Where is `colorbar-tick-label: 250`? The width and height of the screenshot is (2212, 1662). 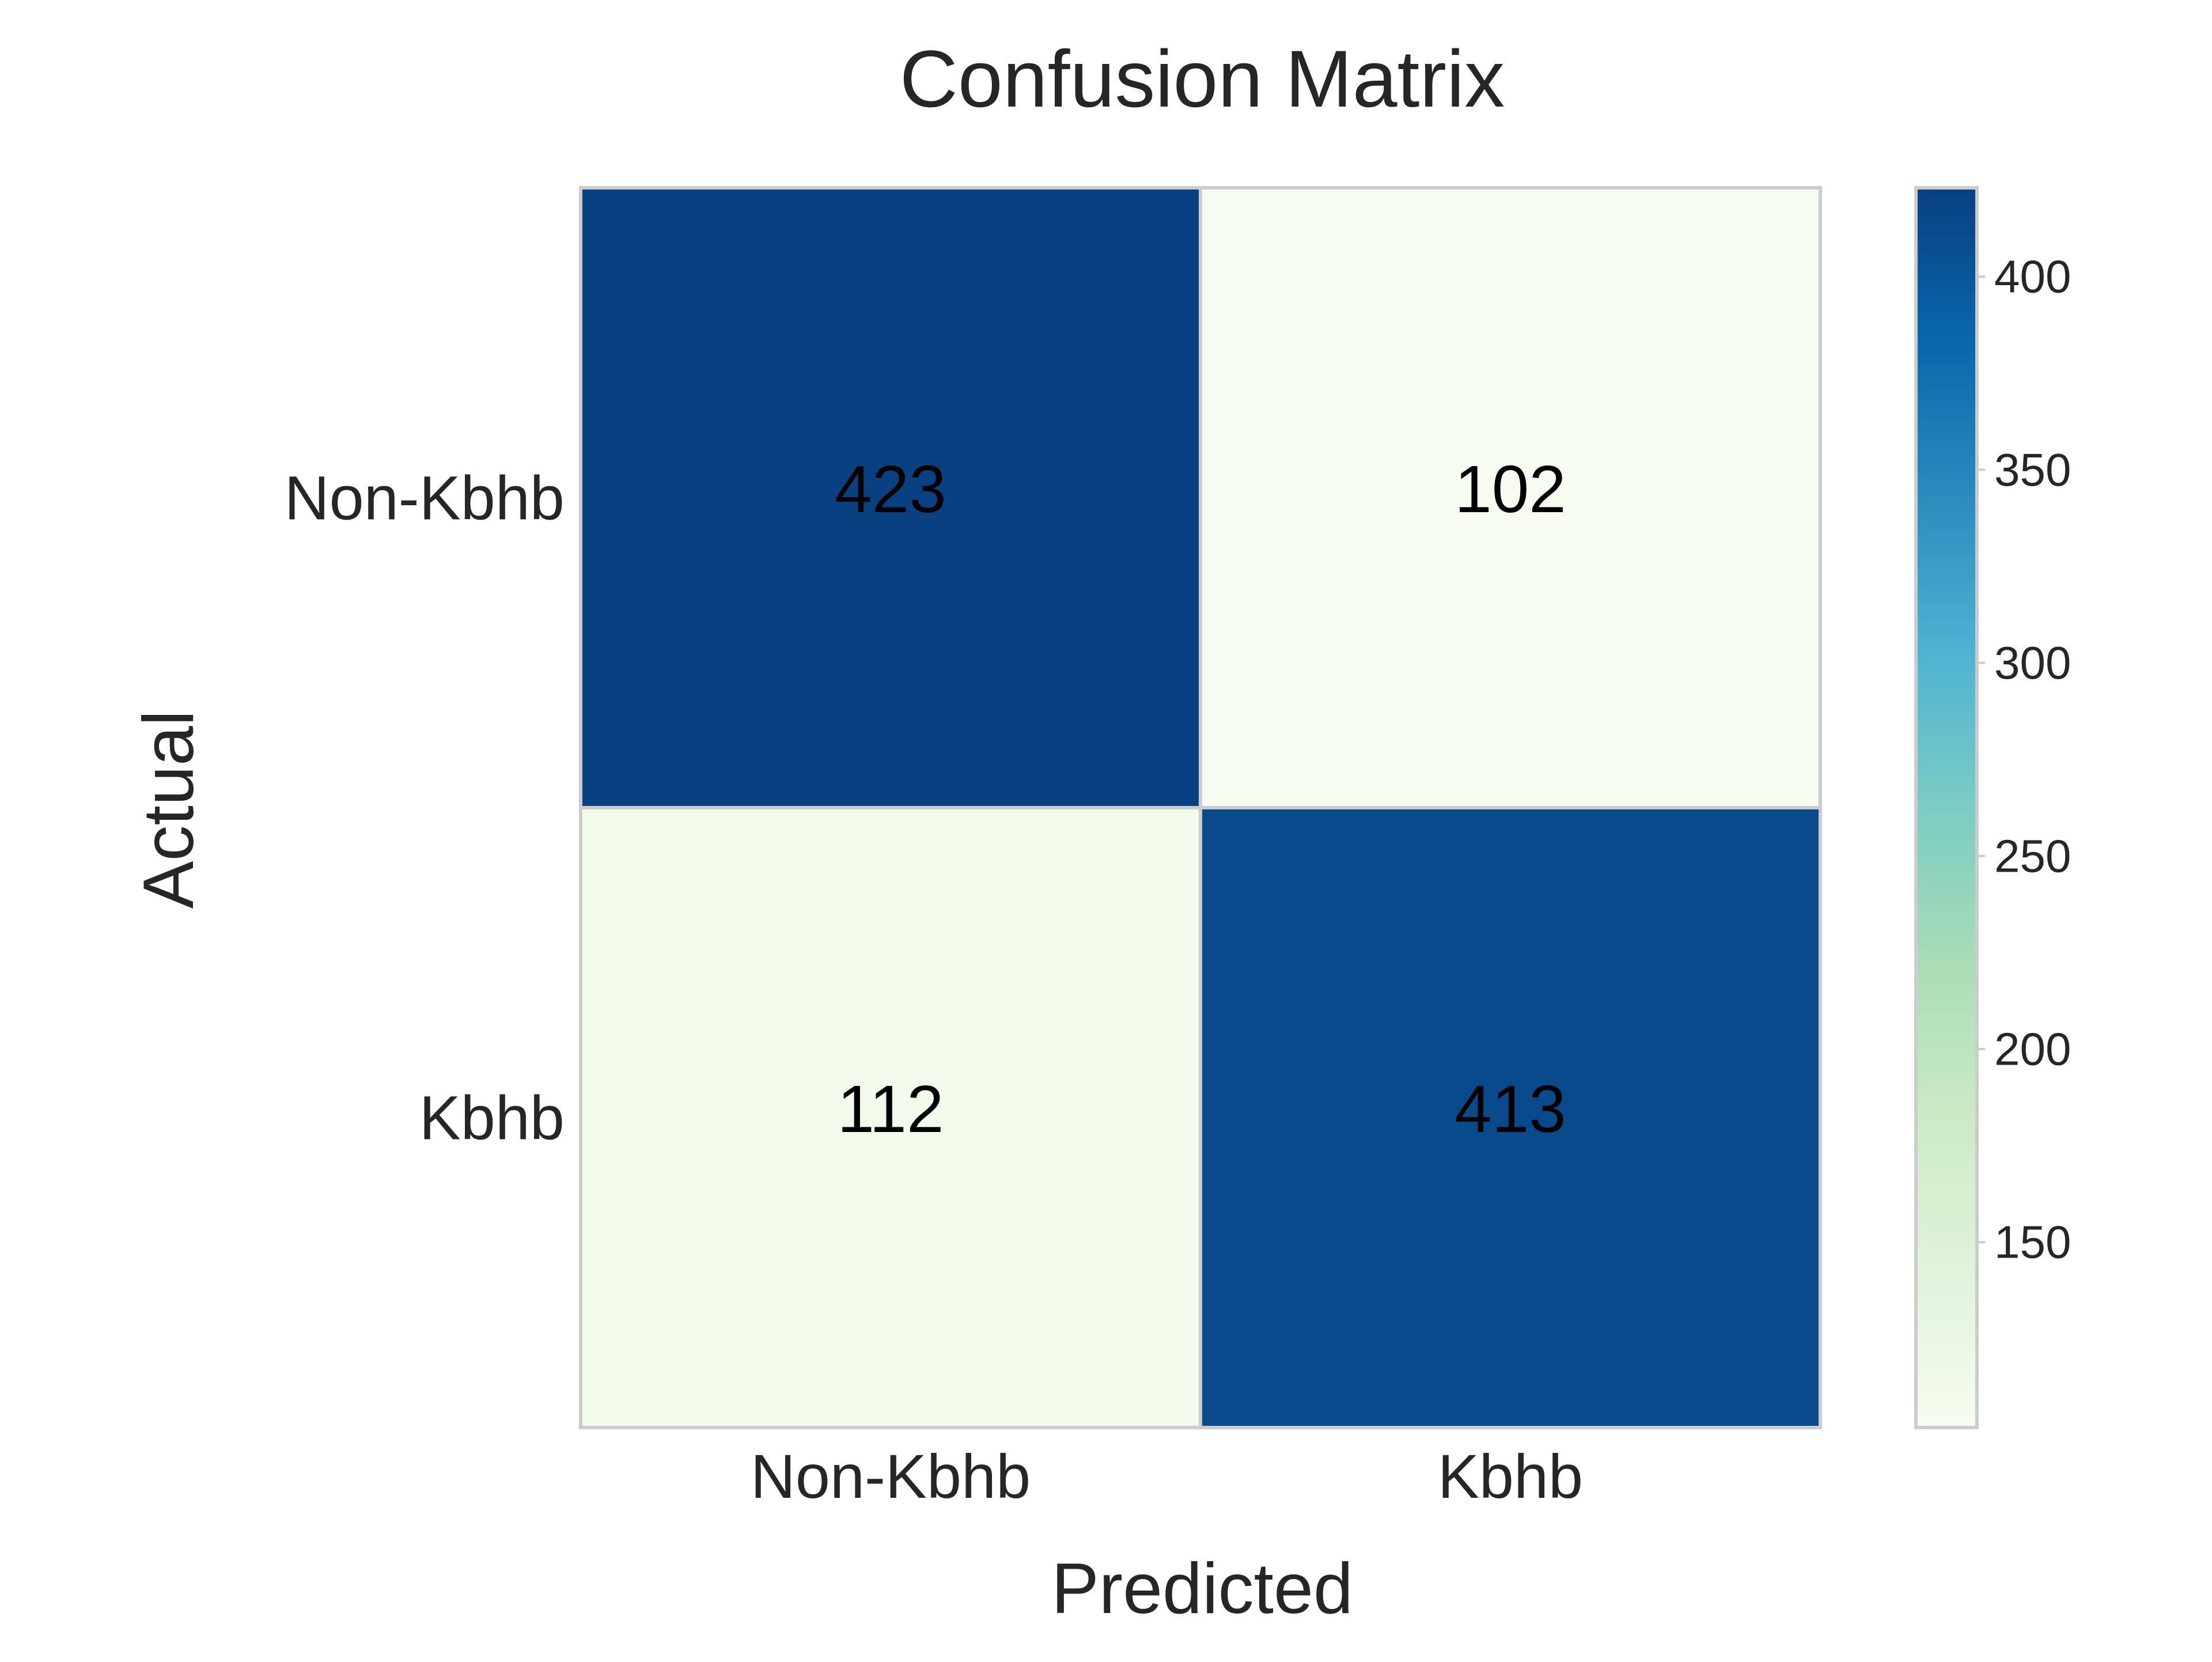
colorbar-tick-label: 250 is located at coordinates (2032, 855).